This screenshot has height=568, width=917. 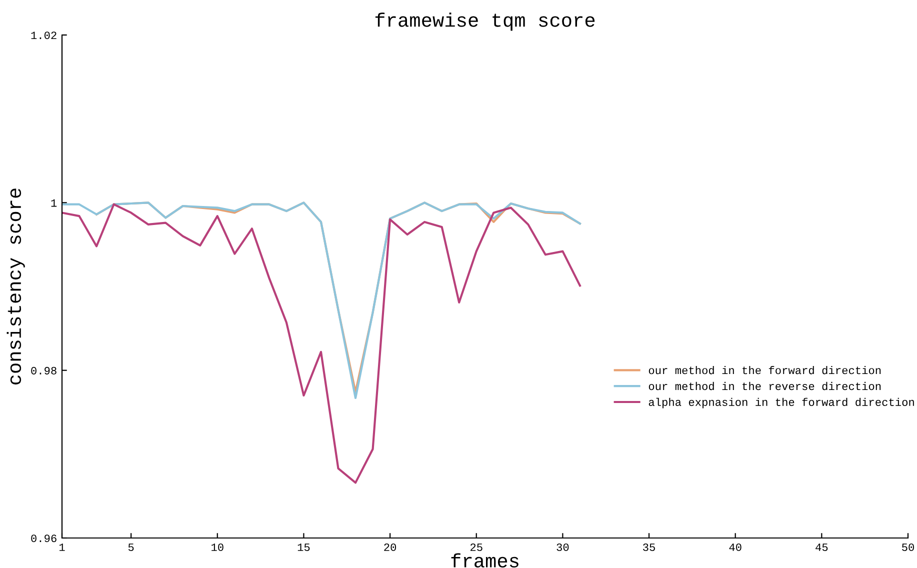 I want to click on x-tick-label: 15, so click(x=304, y=548).